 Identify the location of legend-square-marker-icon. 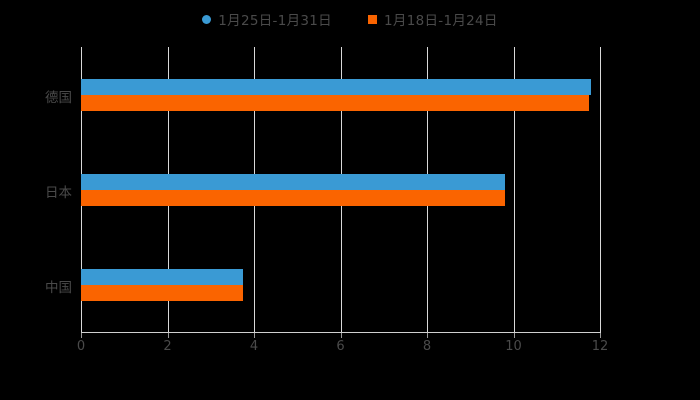
(372, 19).